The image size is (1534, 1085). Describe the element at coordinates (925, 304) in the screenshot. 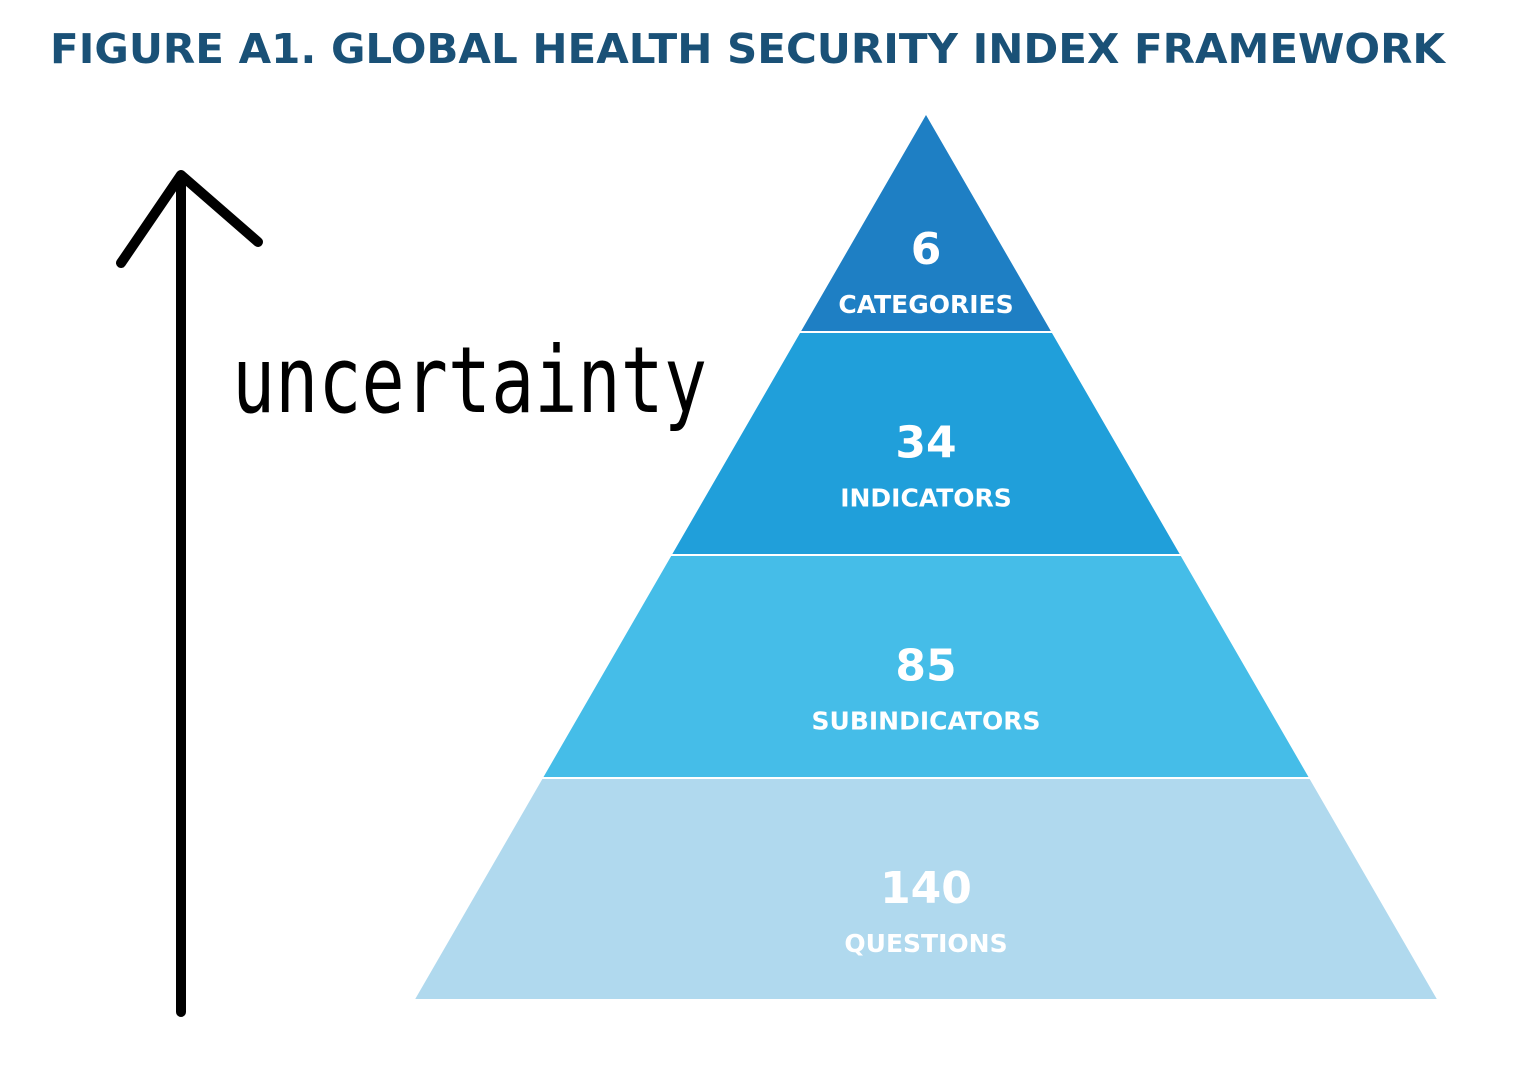

I see `level-label: CATEGORIES` at that location.